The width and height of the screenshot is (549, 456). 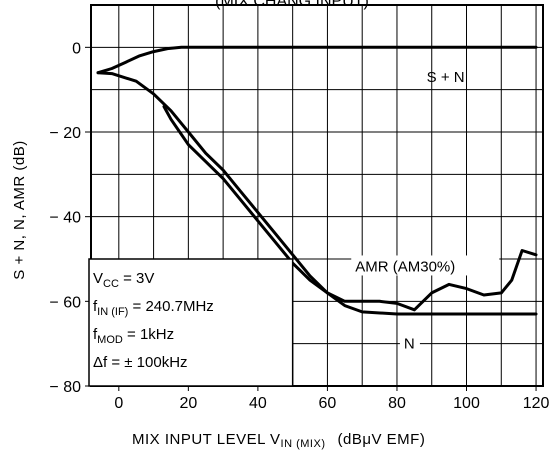 I want to click on x-axis-unit: (dBμV EMF), so click(x=382, y=439).